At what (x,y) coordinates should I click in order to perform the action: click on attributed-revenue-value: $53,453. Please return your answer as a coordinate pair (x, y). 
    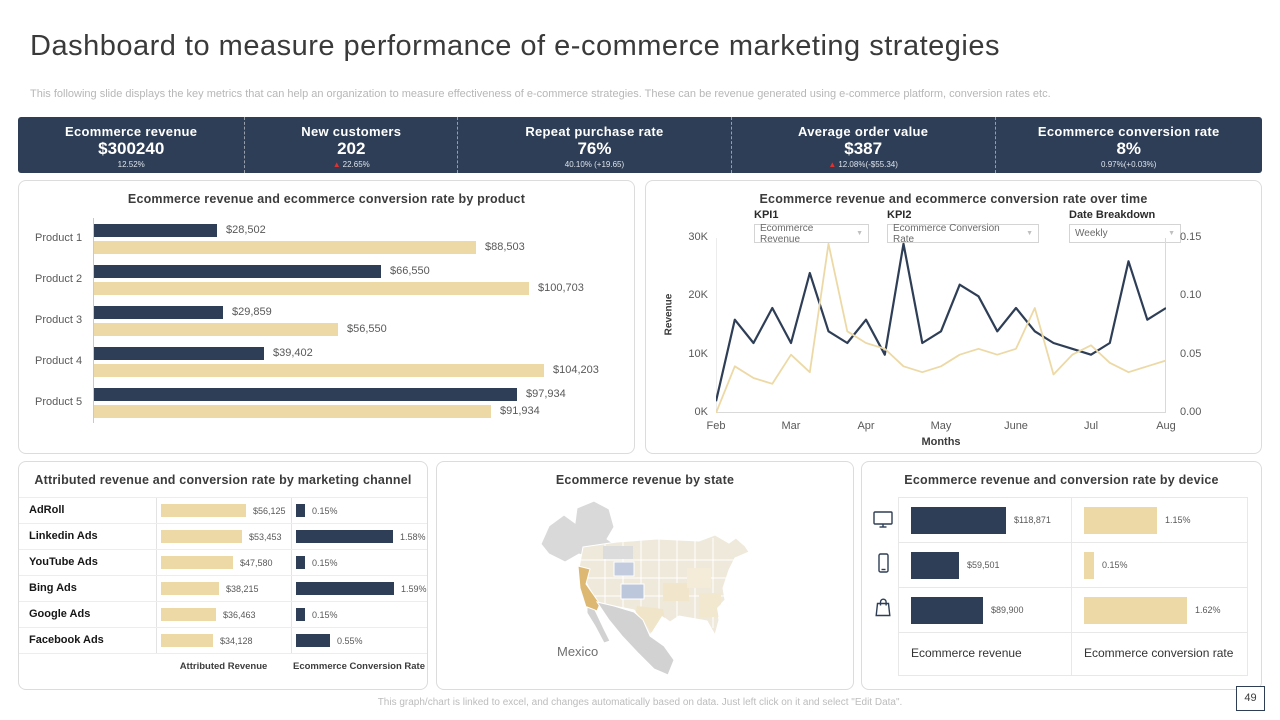
    Looking at the image, I should click on (265, 536).